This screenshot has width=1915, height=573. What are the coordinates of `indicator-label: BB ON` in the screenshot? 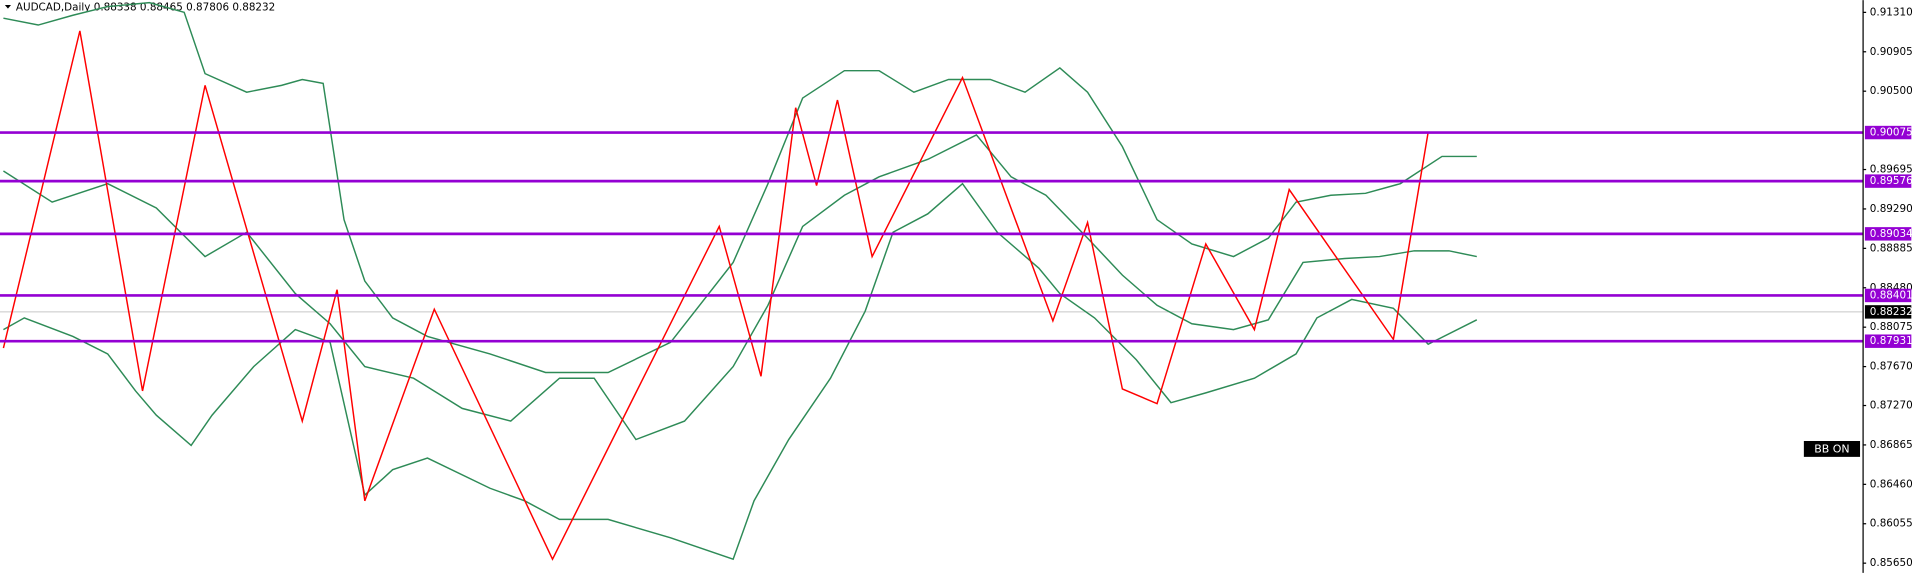 It's located at (1831, 449).